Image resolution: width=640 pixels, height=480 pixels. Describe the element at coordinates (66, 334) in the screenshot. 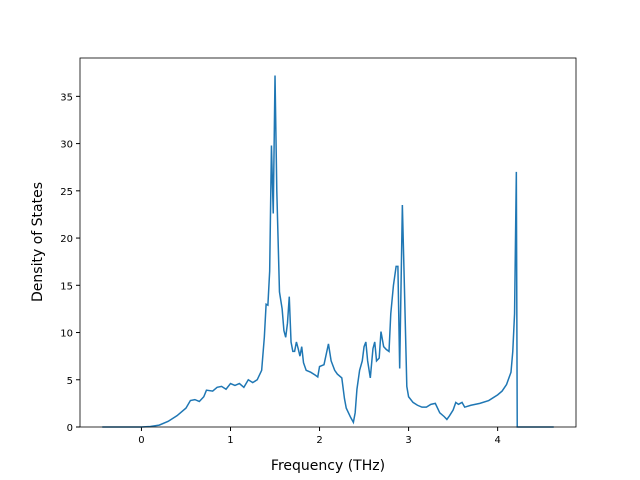

I see `y-tick-label: 10` at that location.